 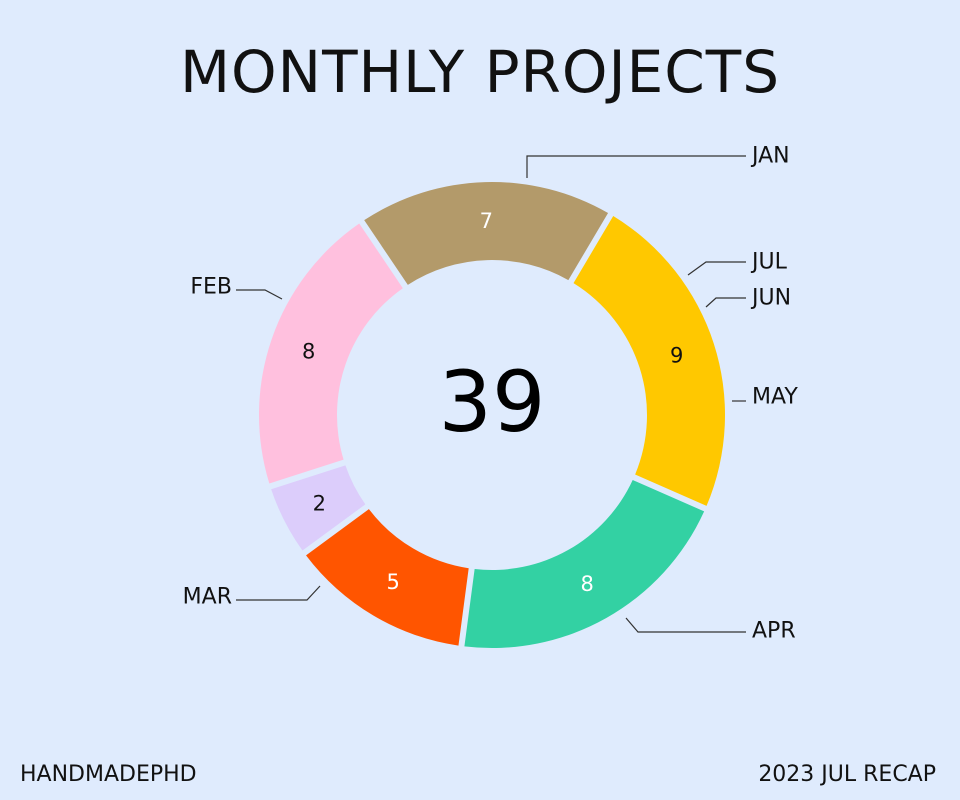 What do you see at coordinates (207, 597) in the screenshot?
I see `category-label-mar: MAR` at bounding box center [207, 597].